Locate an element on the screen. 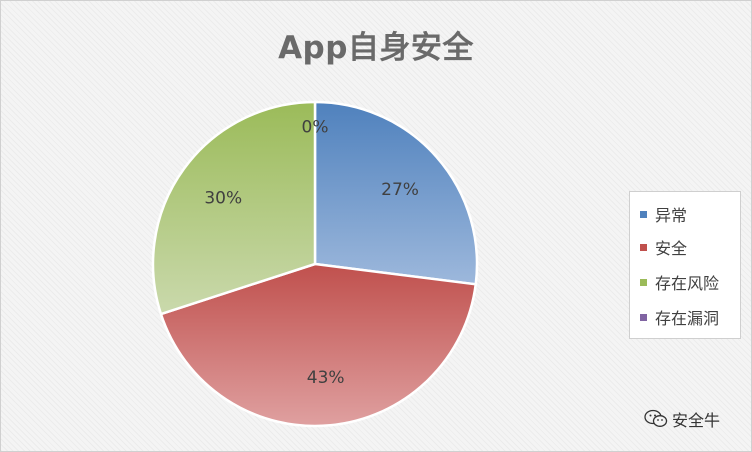 Image resolution: width=752 pixels, height=452 pixels. chart-title: App自身安全 is located at coordinates (376, 48).